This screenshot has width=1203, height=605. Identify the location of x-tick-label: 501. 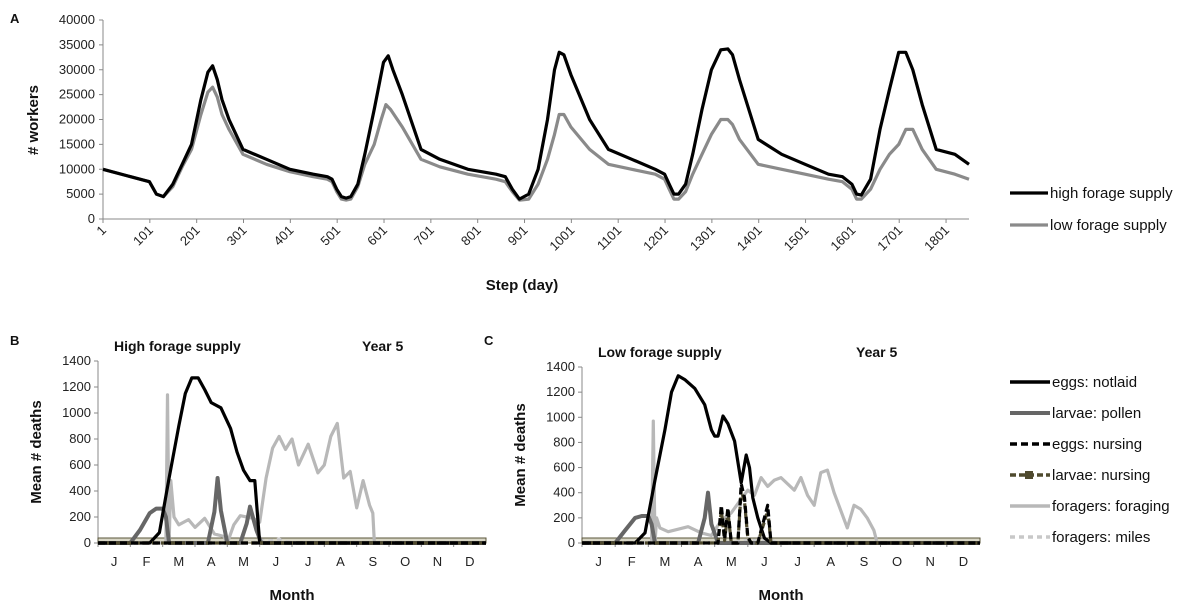
(330, 236).